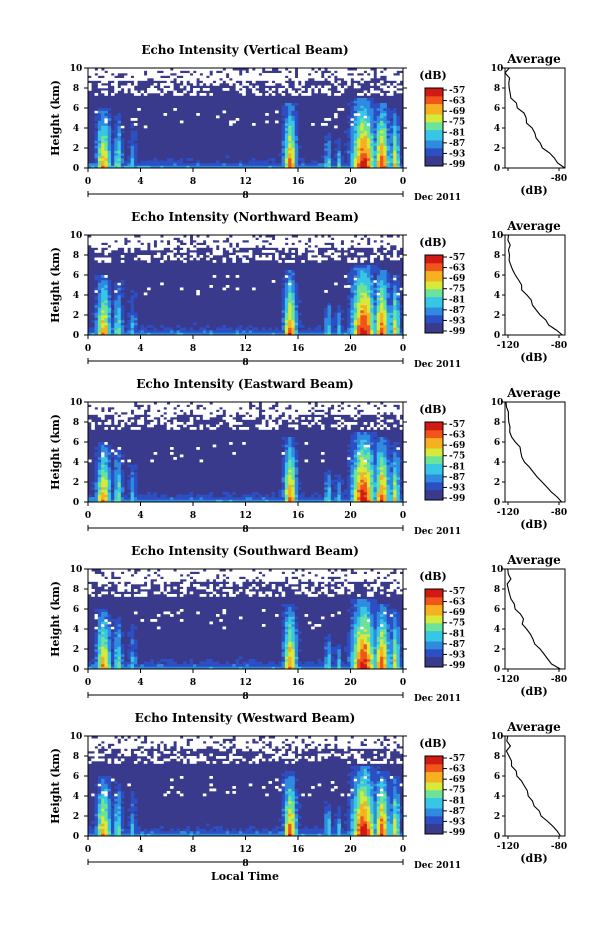  Describe the element at coordinates (403, 349) in the screenshot. I see `x-tick-label: 0` at that location.